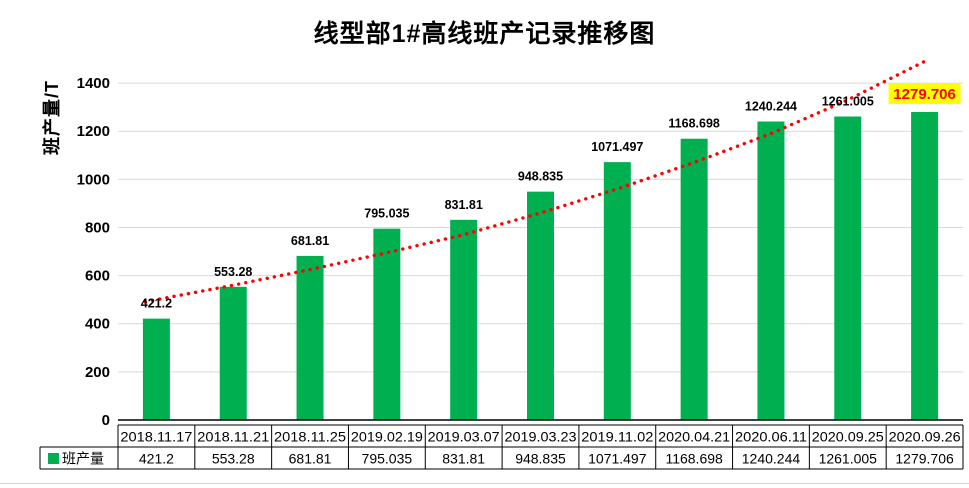  I want to click on table-value-cell: 948.835, so click(540, 459).